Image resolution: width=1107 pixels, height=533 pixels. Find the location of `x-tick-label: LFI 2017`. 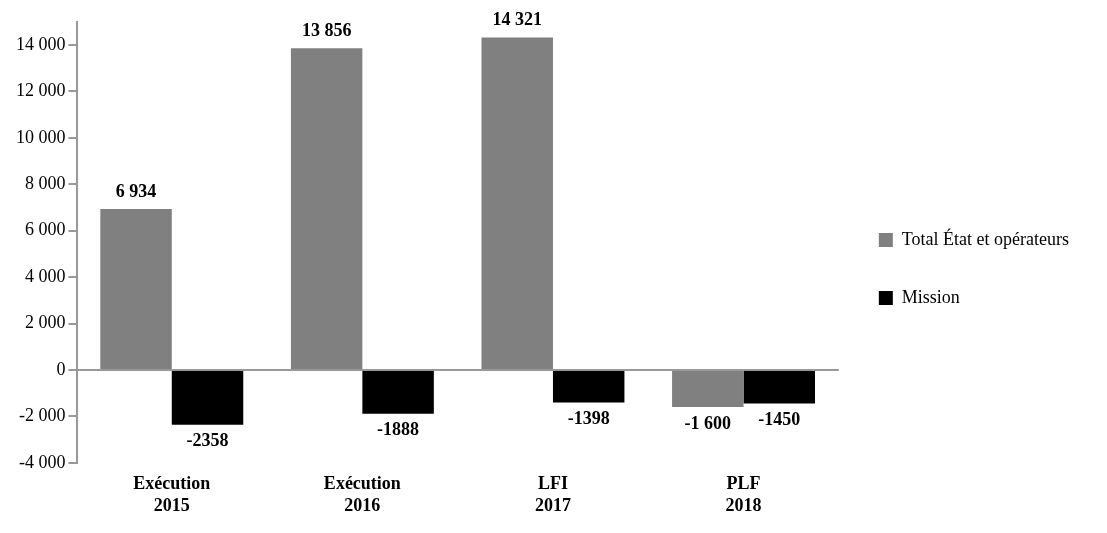

x-tick-label: LFI 2017 is located at coordinates (552, 494).